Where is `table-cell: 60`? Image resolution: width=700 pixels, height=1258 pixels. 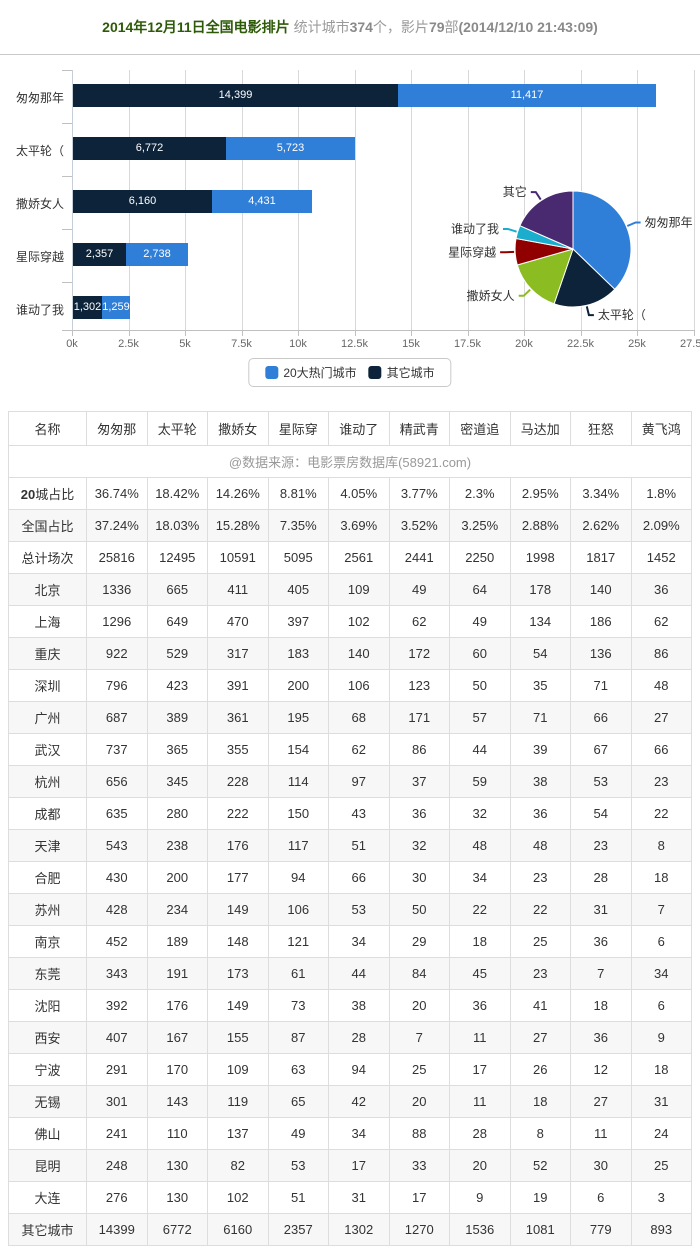
table-cell: 60 is located at coordinates (480, 653).